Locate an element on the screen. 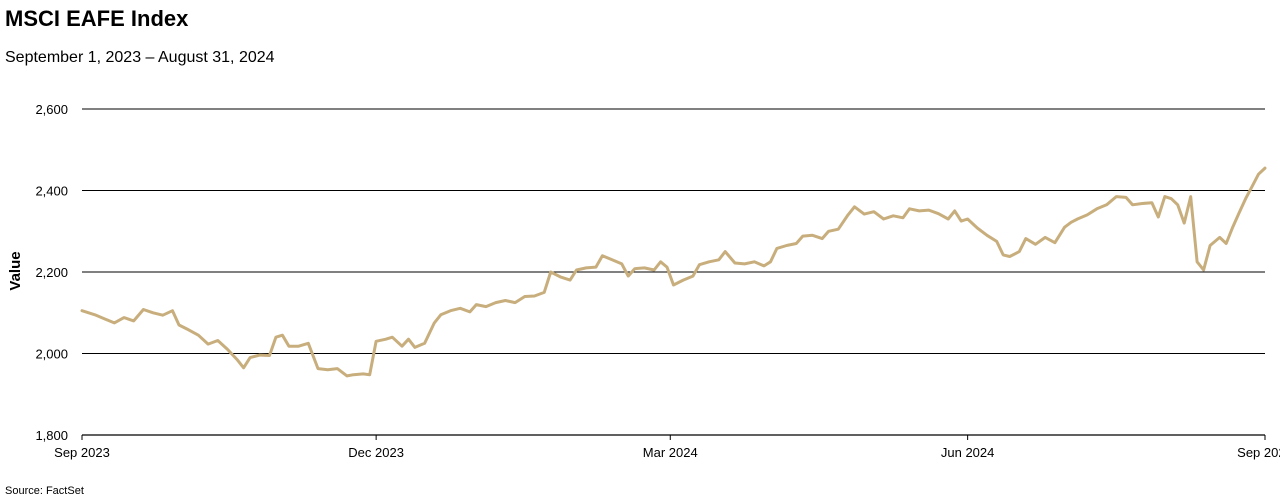 This screenshot has width=1280, height=503. chart-title: MSCI EAFE Index is located at coordinates (97, 18).